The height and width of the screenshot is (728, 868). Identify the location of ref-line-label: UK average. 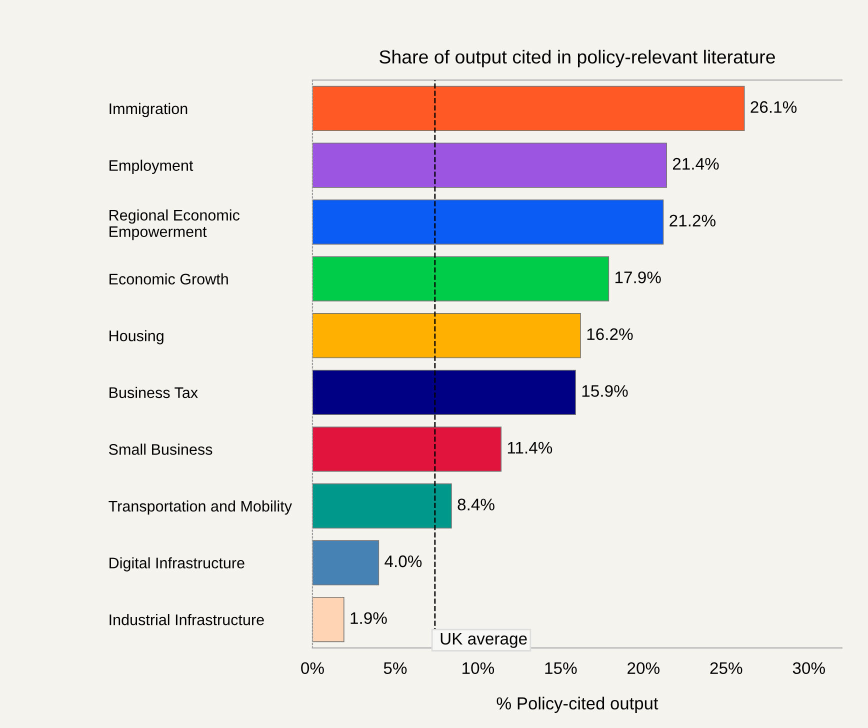
(483, 640).